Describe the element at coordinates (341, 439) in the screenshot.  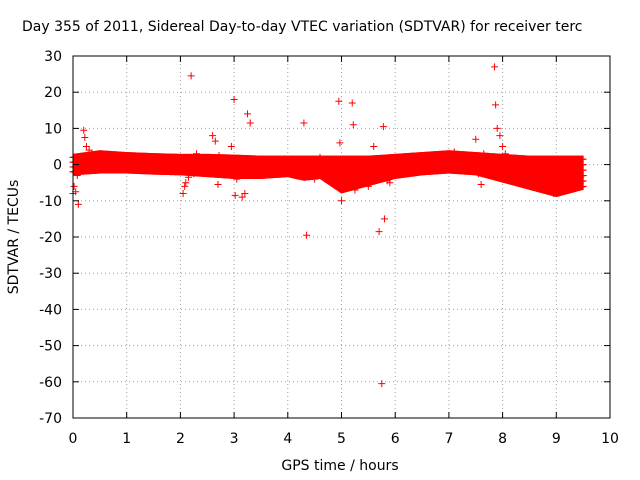
I see `x-tick-label: 5` at that location.